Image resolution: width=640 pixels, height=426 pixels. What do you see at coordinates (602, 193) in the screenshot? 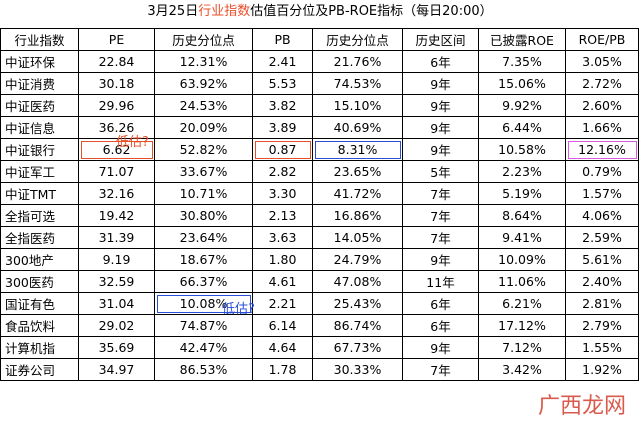
I see `value-cell: 1.57%` at bounding box center [602, 193].